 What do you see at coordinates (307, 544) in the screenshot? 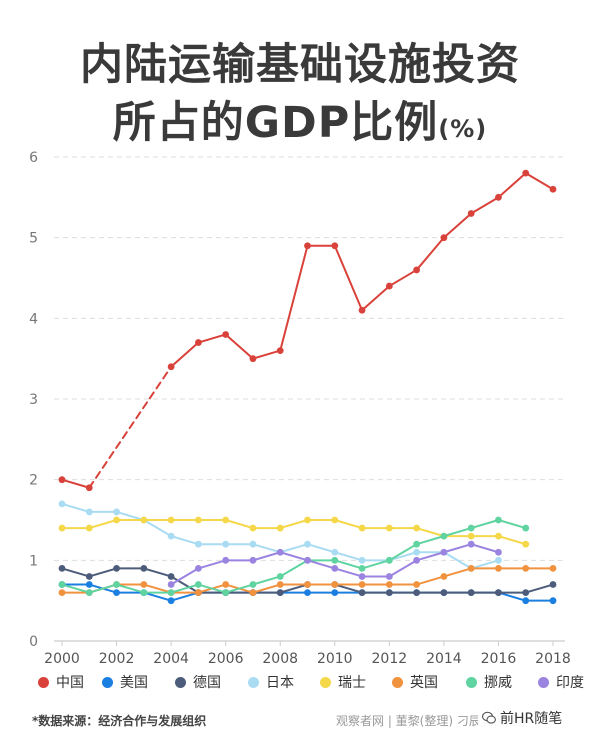
I see `data-point-日本-2009` at bounding box center [307, 544].